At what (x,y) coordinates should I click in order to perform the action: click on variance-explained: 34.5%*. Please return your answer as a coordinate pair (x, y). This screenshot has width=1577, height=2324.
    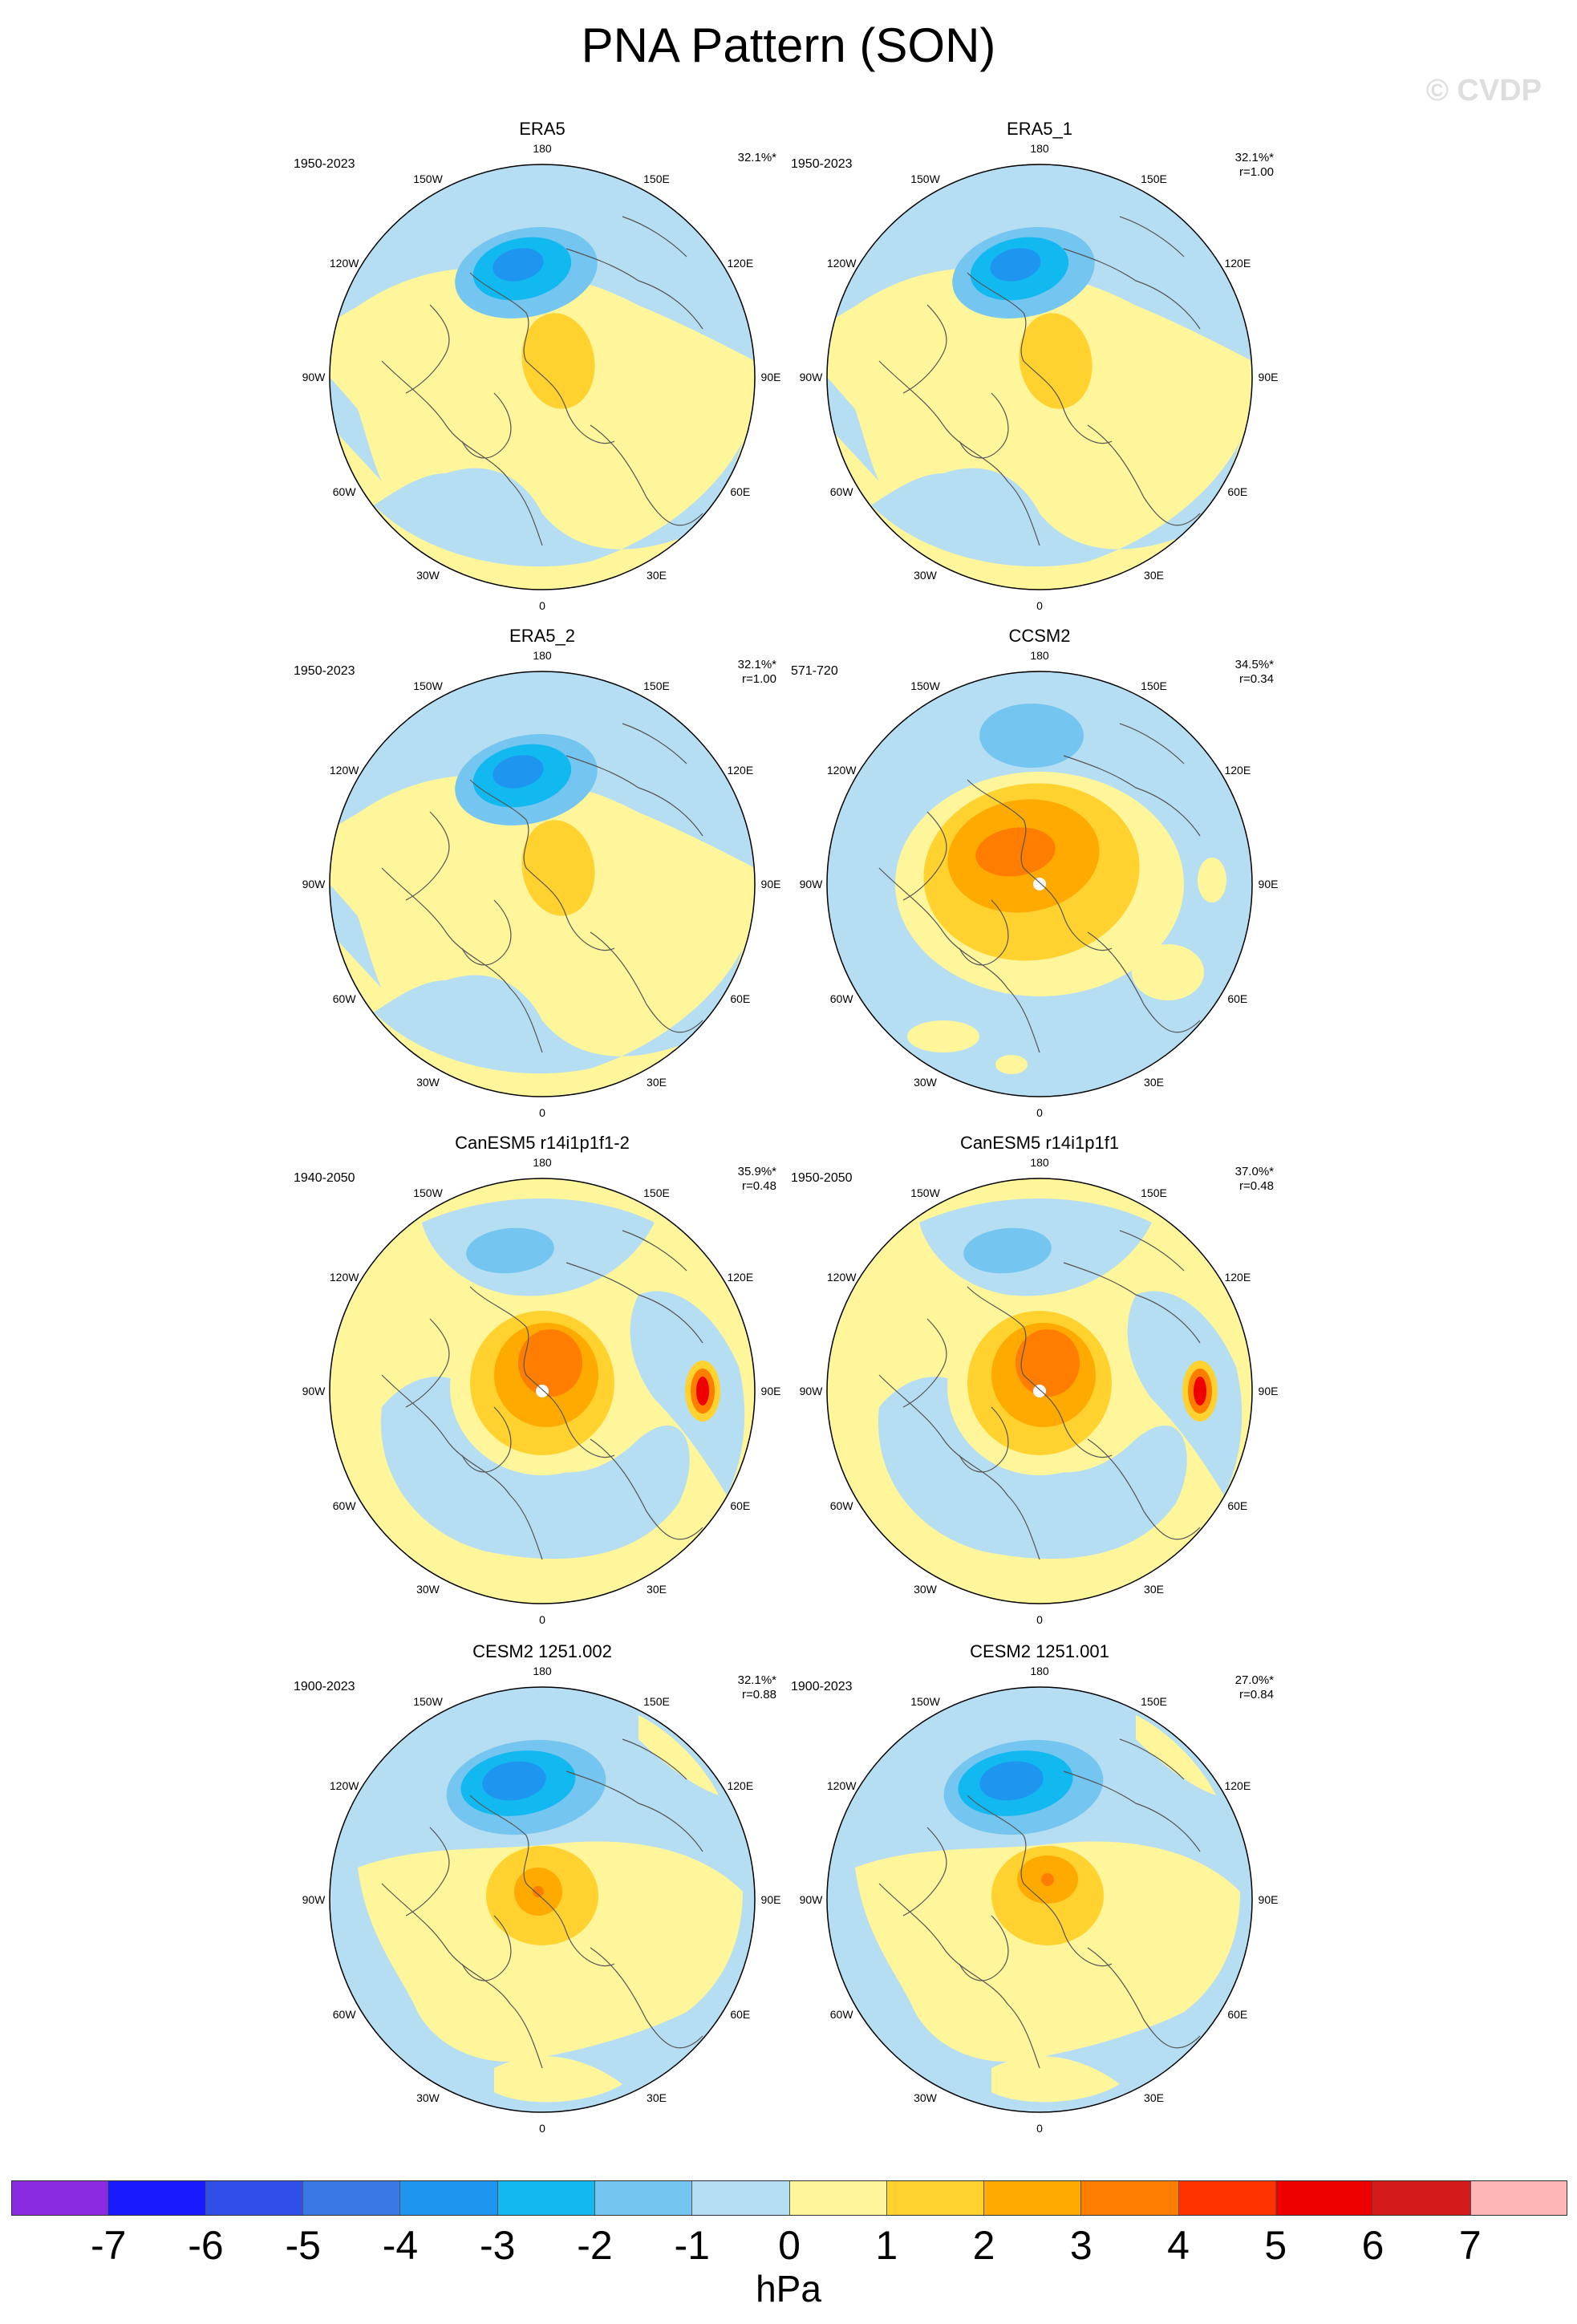
    Looking at the image, I should click on (1254, 664).